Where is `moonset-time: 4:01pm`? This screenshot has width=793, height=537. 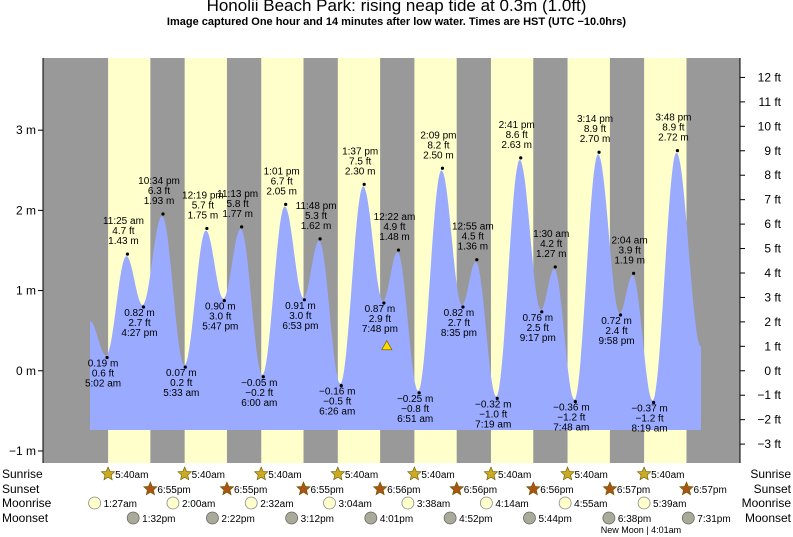
moonset-time: 4:01pm is located at coordinates (396, 519).